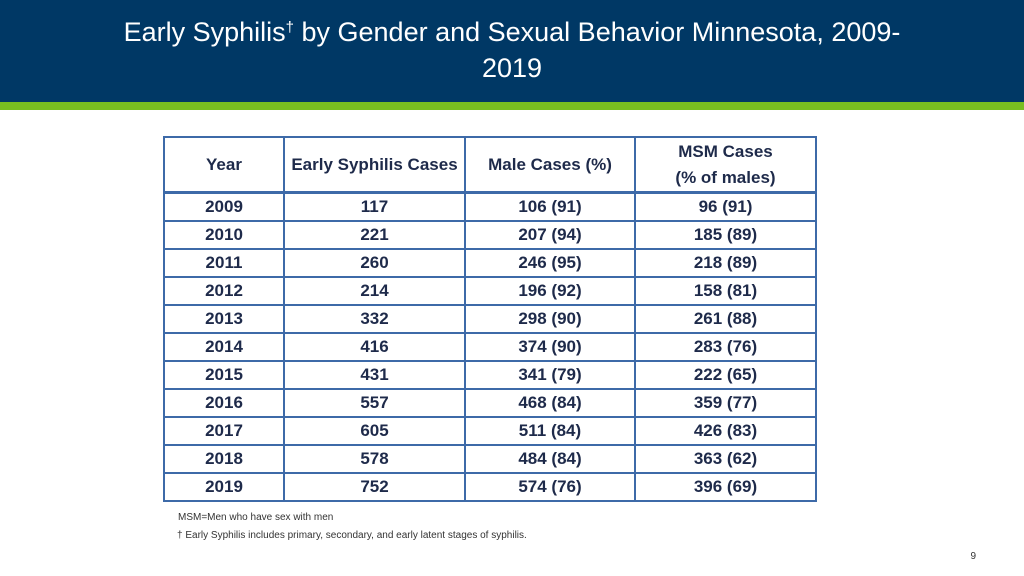  I want to click on cell-male: 511 (84), so click(550, 431).